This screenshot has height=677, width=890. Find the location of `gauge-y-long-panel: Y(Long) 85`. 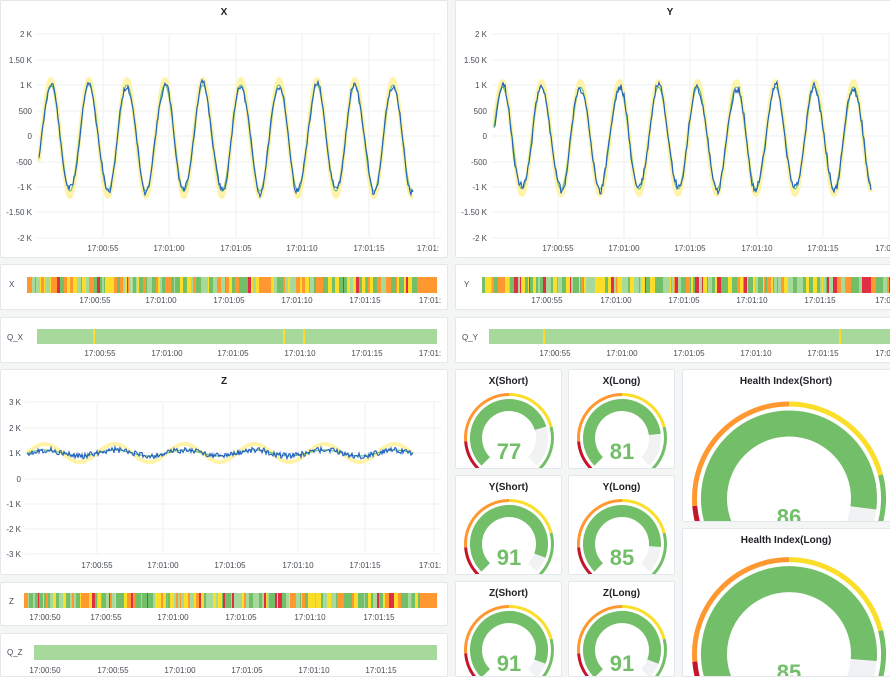

gauge-y-long-panel: Y(Long) 85 is located at coordinates (621, 525).